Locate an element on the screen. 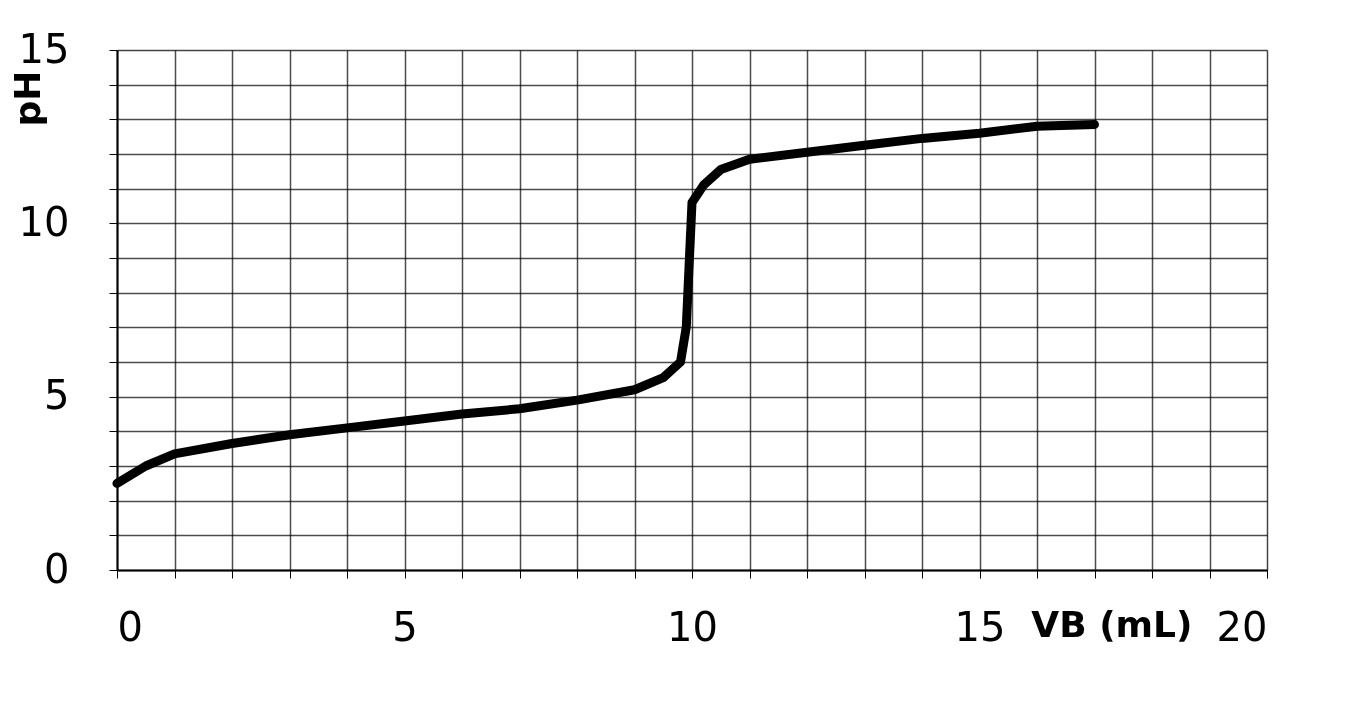  x-axis-title: VB (mL) is located at coordinates (1112, 624).